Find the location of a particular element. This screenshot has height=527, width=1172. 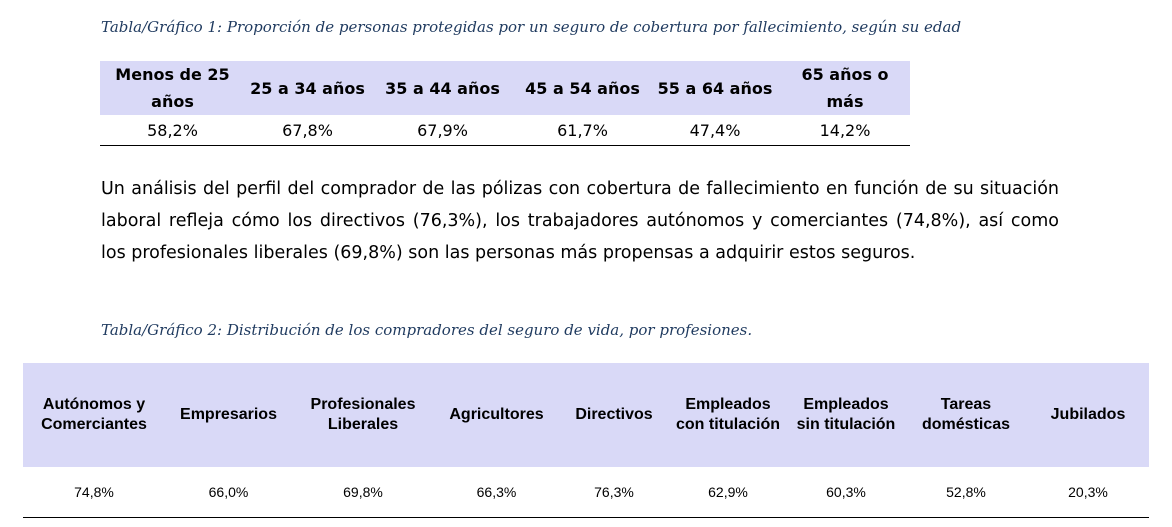

column-header: Autónomos y Comerciantes is located at coordinates (94, 415).